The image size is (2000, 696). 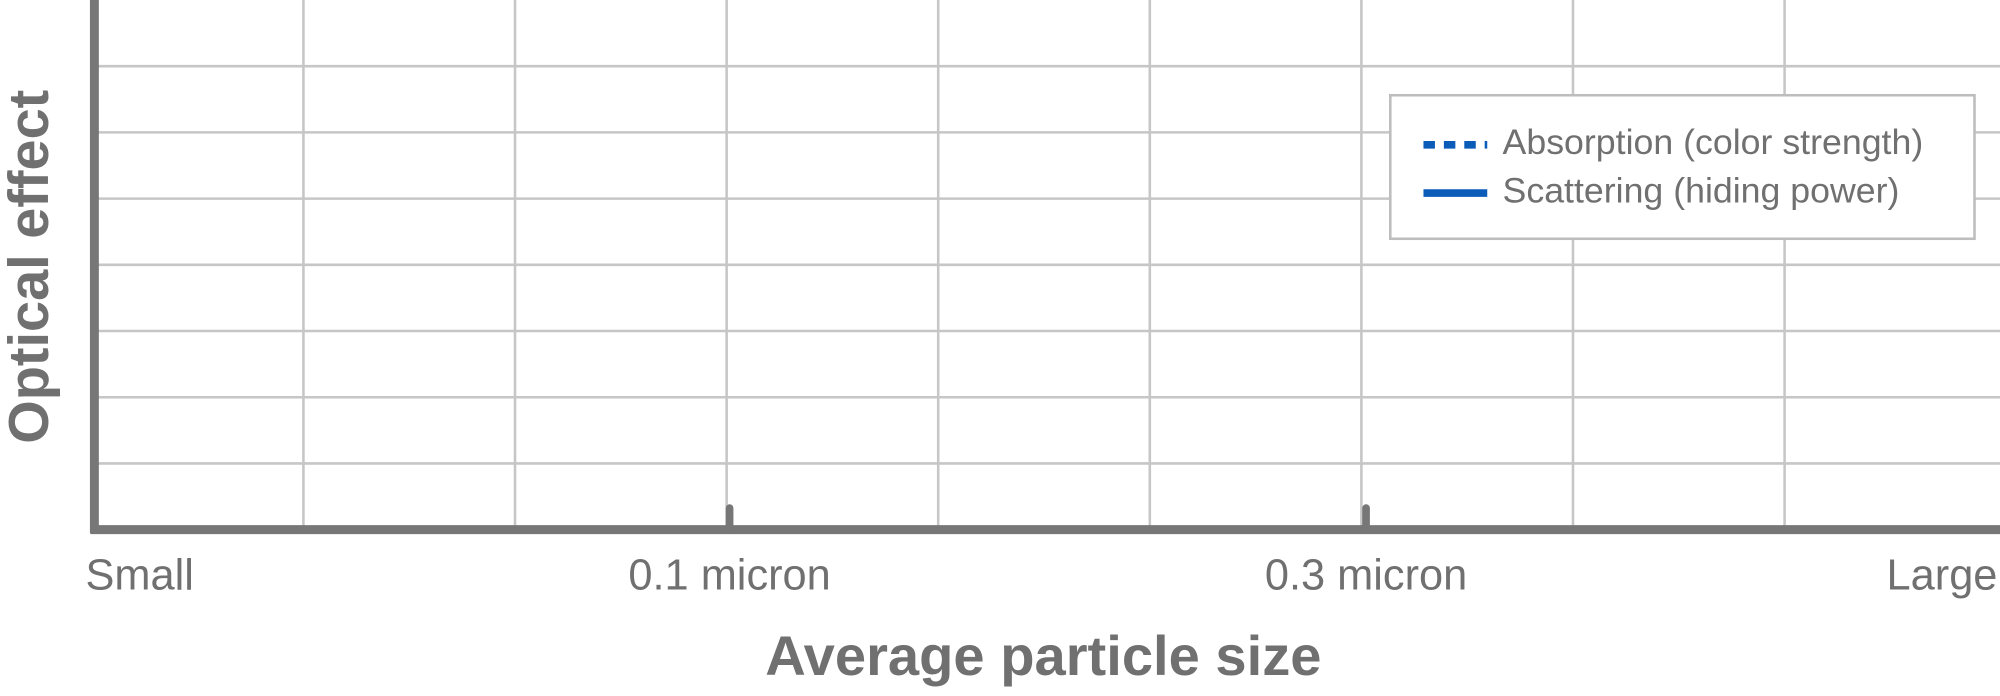 What do you see at coordinates (1043, 655) in the screenshot?
I see `x-axis-title: Average particle size` at bounding box center [1043, 655].